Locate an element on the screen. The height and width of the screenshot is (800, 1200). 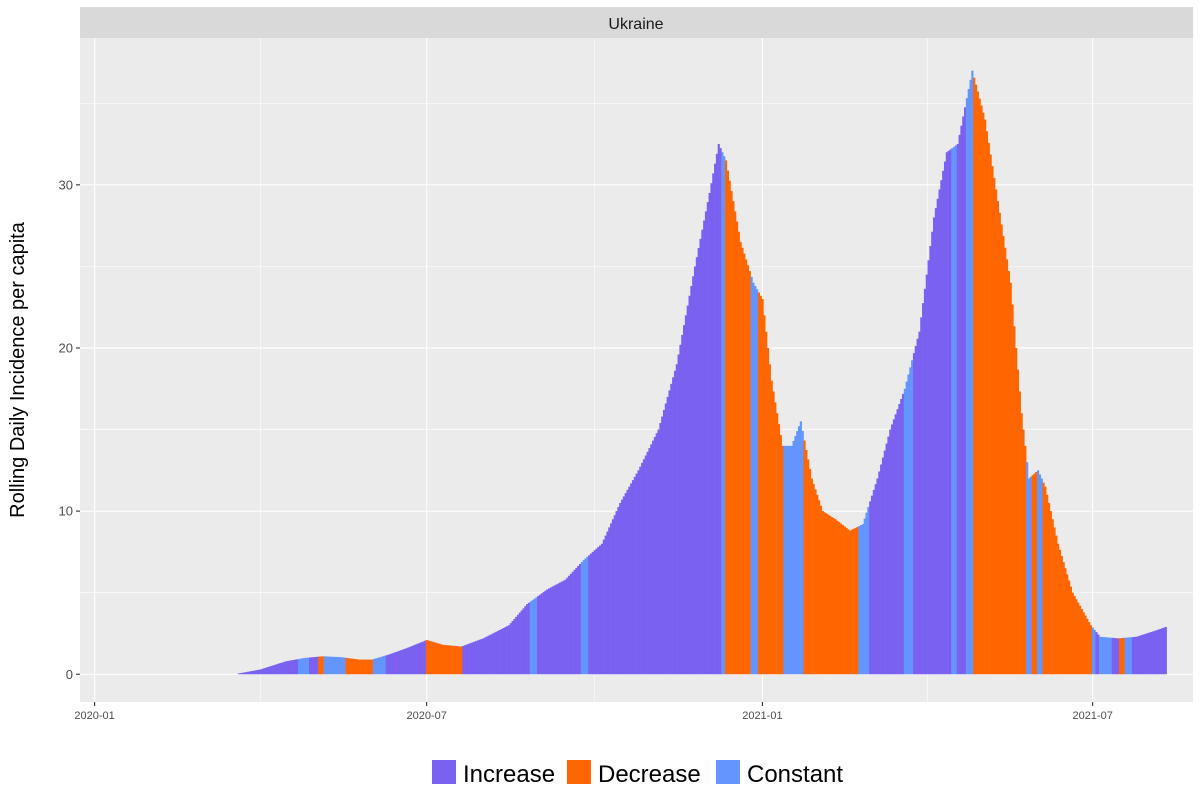
y-tick-label: 30 is located at coordinates (66, 184).